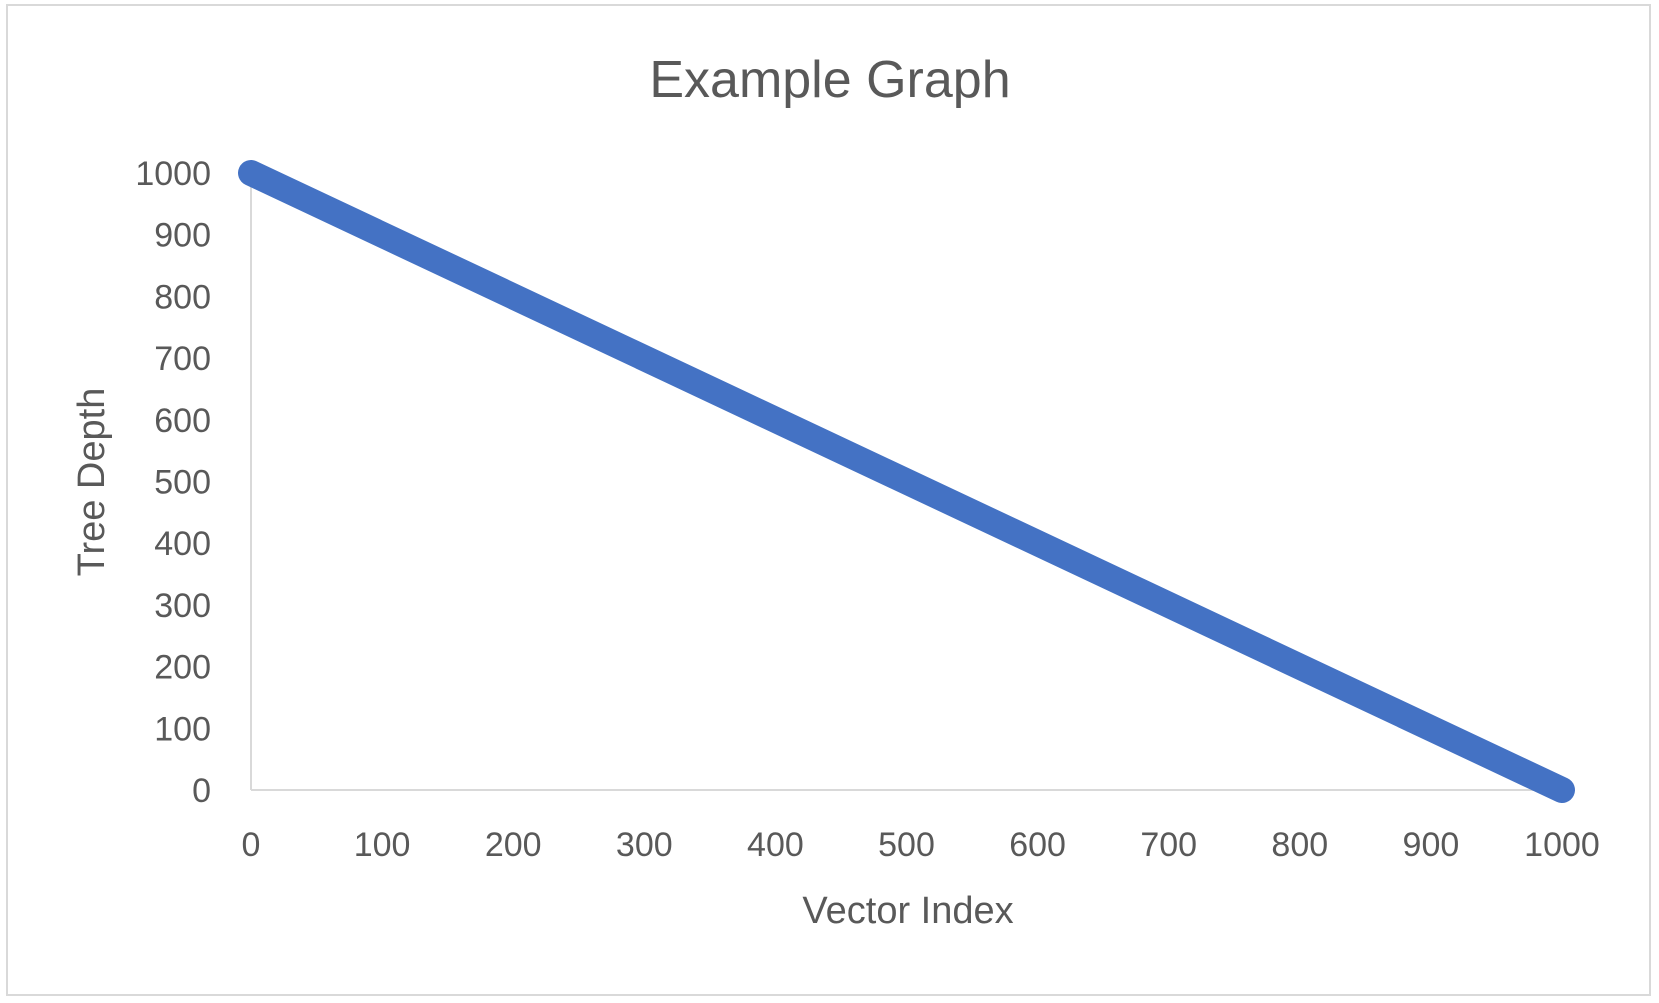 This screenshot has width=1659, height=1003. What do you see at coordinates (1431, 845) in the screenshot?
I see `x-tick-label: 900` at bounding box center [1431, 845].